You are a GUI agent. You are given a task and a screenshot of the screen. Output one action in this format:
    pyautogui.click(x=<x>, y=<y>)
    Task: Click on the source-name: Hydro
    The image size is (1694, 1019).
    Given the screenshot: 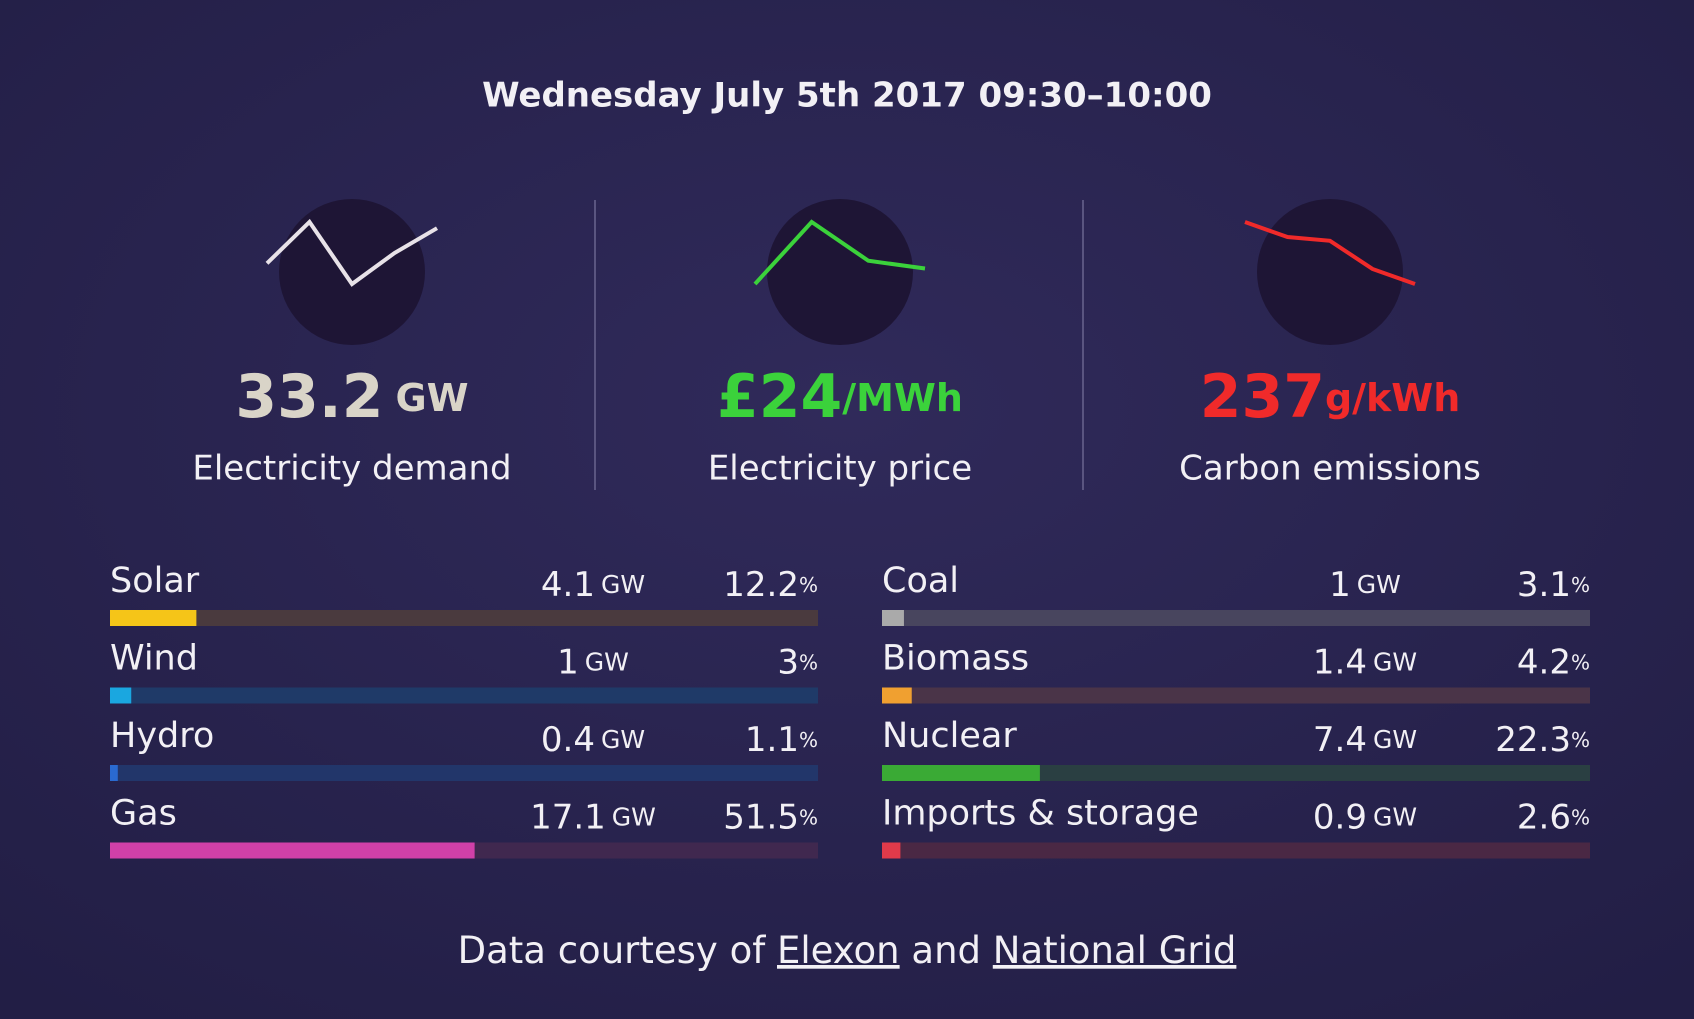 What is the action you would take?
    pyautogui.click(x=162, y=736)
    